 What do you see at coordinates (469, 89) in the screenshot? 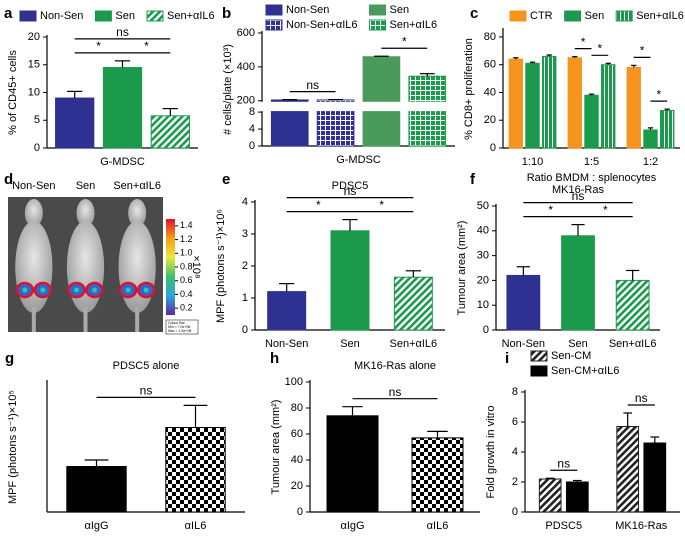
I see `y-axis-label: % CD8+ proliferation` at bounding box center [469, 89].